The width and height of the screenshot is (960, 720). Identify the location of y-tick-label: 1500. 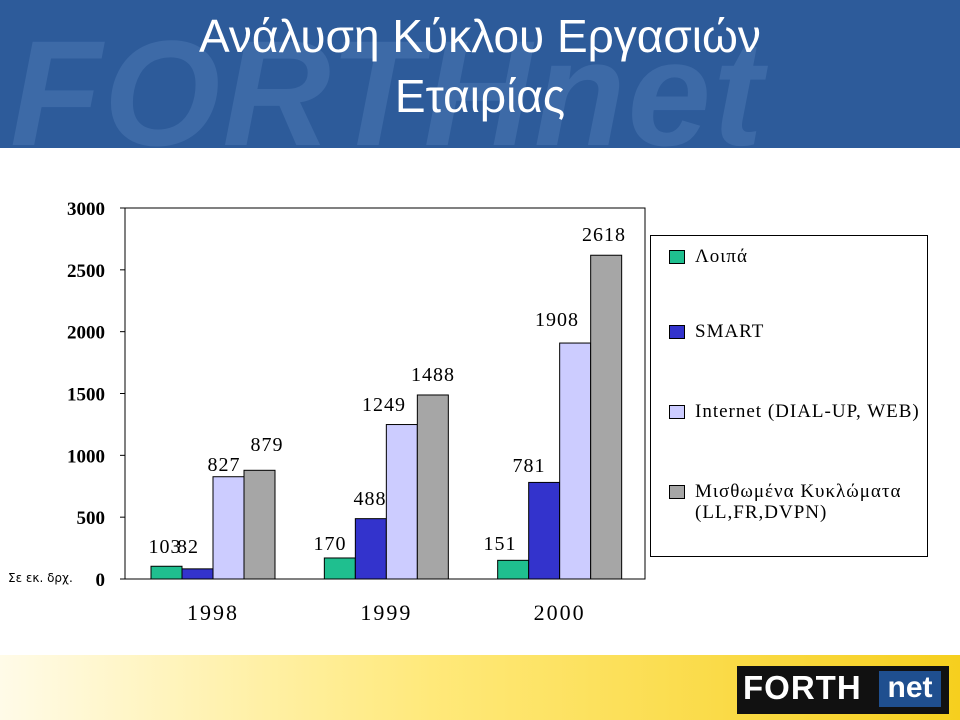
(86, 395).